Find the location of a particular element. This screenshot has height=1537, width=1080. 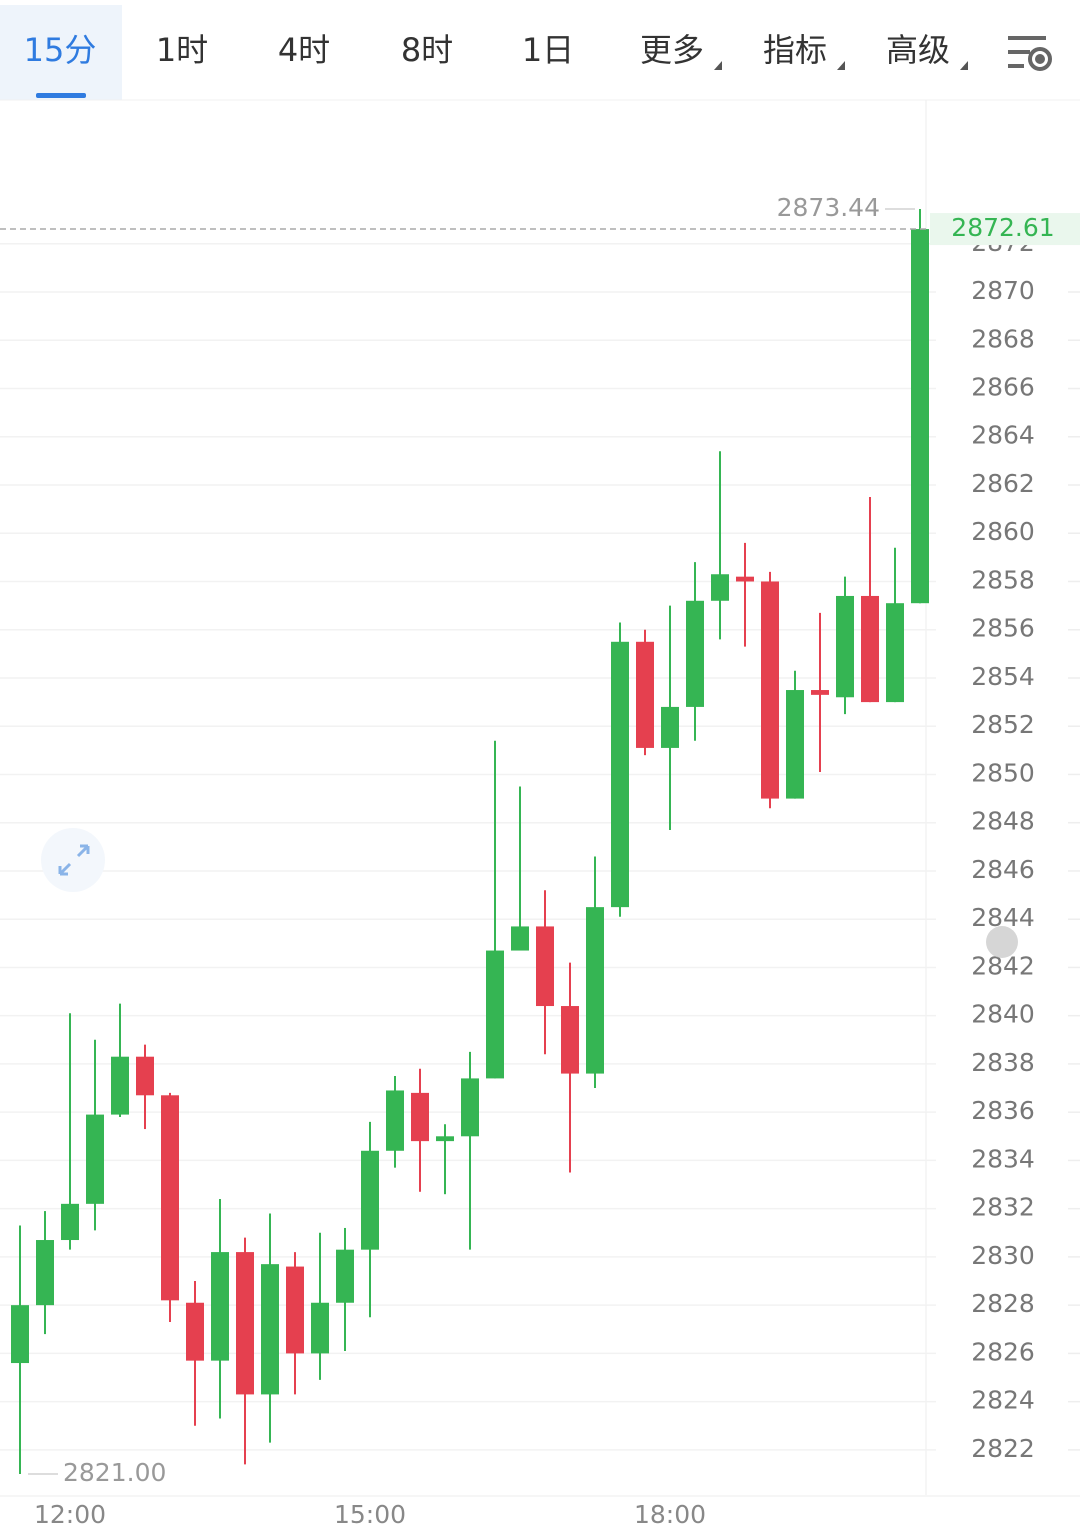

x-tick-label: 18:00 is located at coordinates (670, 1514).